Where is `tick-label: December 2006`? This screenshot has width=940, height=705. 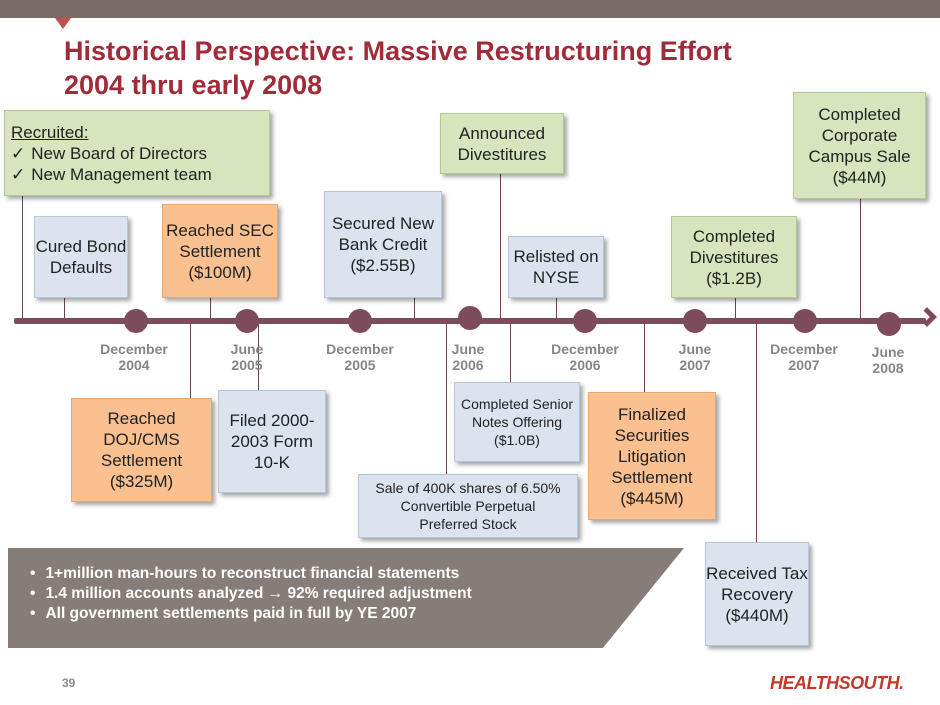
tick-label: December 2006 is located at coordinates (585, 357).